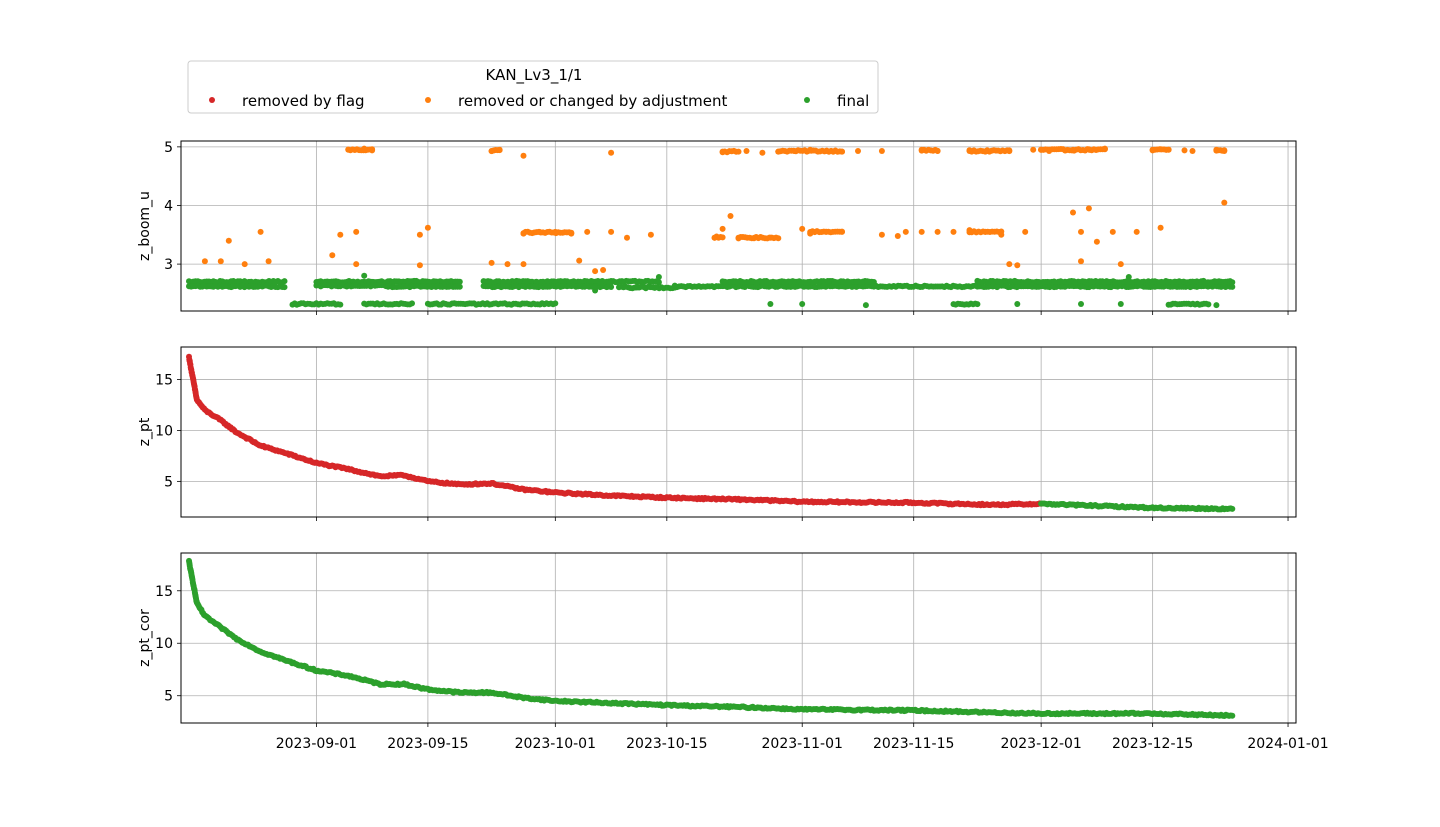 This screenshot has width=1440, height=827. I want to click on legend-marker-final, so click(807, 100).